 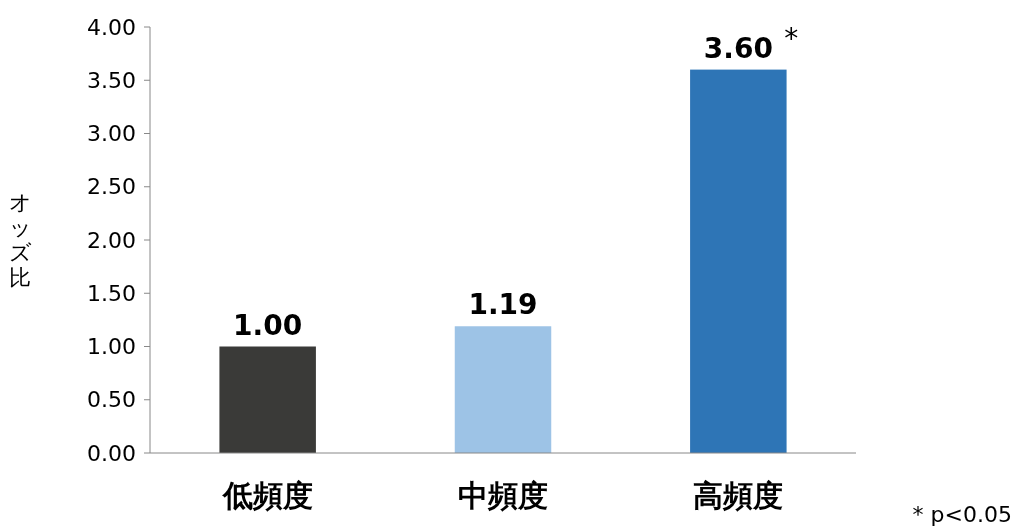 What do you see at coordinates (738, 495) in the screenshot?
I see `x-tick-label: 高頻度` at bounding box center [738, 495].